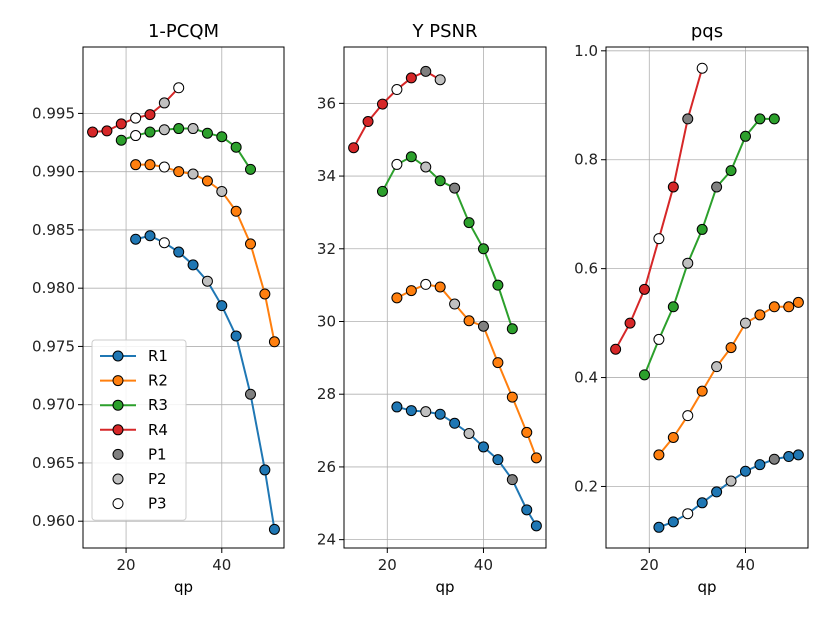 Image resolution: width=830 pixels, height=623 pixels. I want to click on legend: R1 R2 R3 R4 P1 P2 P3, so click(139, 430).